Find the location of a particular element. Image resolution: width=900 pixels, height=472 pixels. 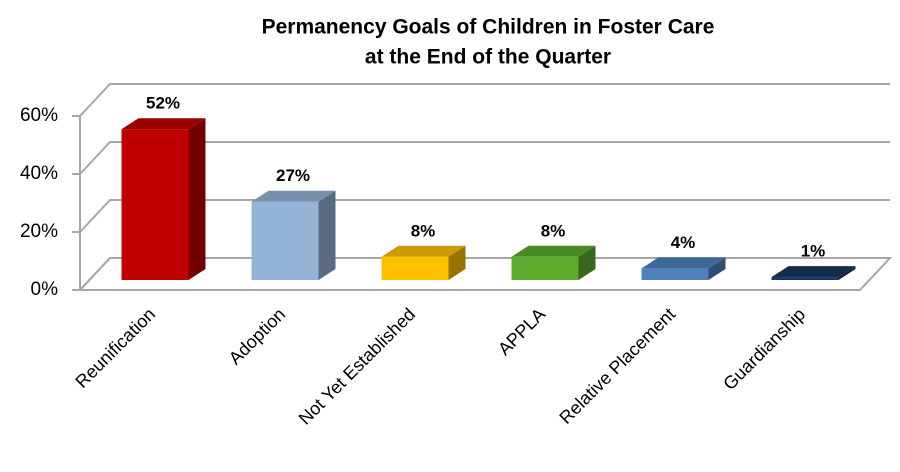

value-label: 4% is located at coordinates (683, 242).